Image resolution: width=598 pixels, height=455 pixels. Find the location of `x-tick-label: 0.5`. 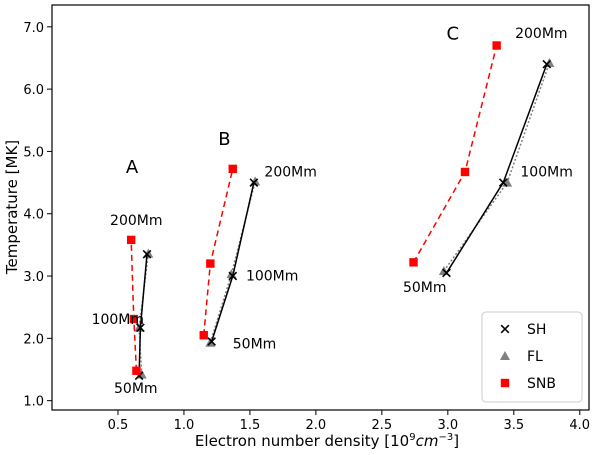

x-tick-label: 0.5 is located at coordinates (118, 425).